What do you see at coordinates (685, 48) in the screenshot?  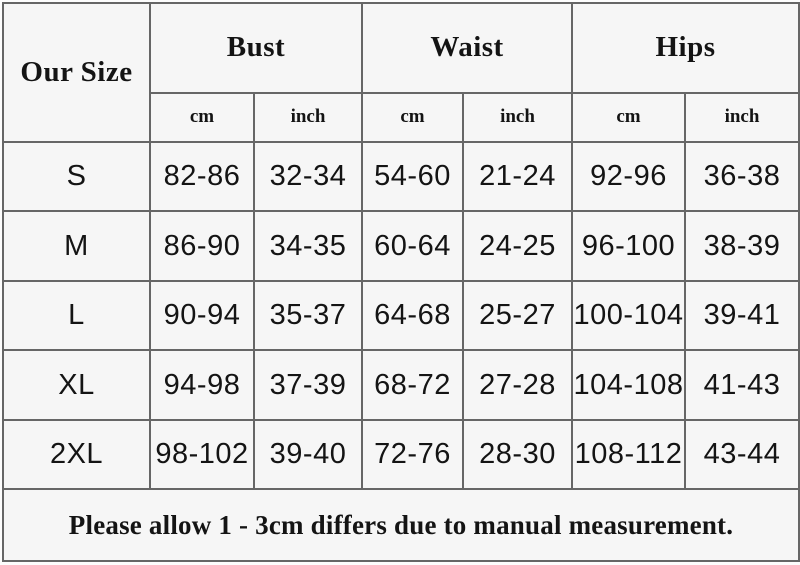 I see `hips-group-header: Hips` at bounding box center [685, 48].